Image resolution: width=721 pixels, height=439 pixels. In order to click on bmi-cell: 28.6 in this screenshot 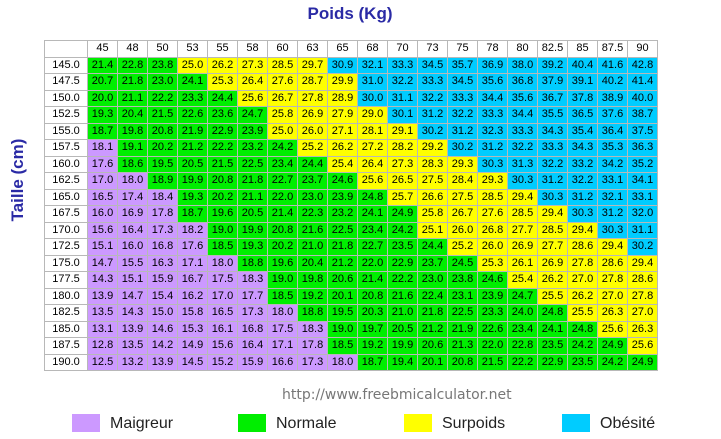, I will do `click(612, 263)`.